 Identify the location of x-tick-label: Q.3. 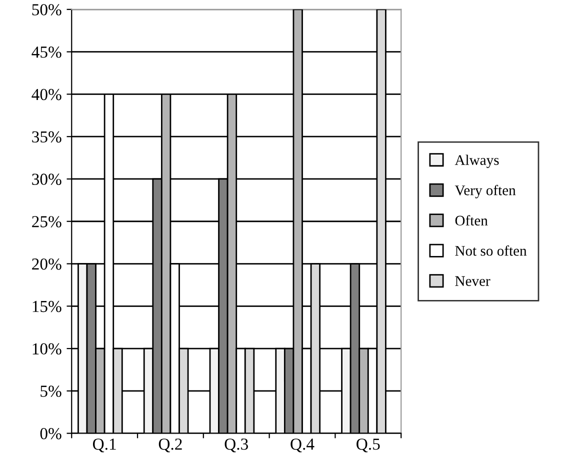
(236, 445).